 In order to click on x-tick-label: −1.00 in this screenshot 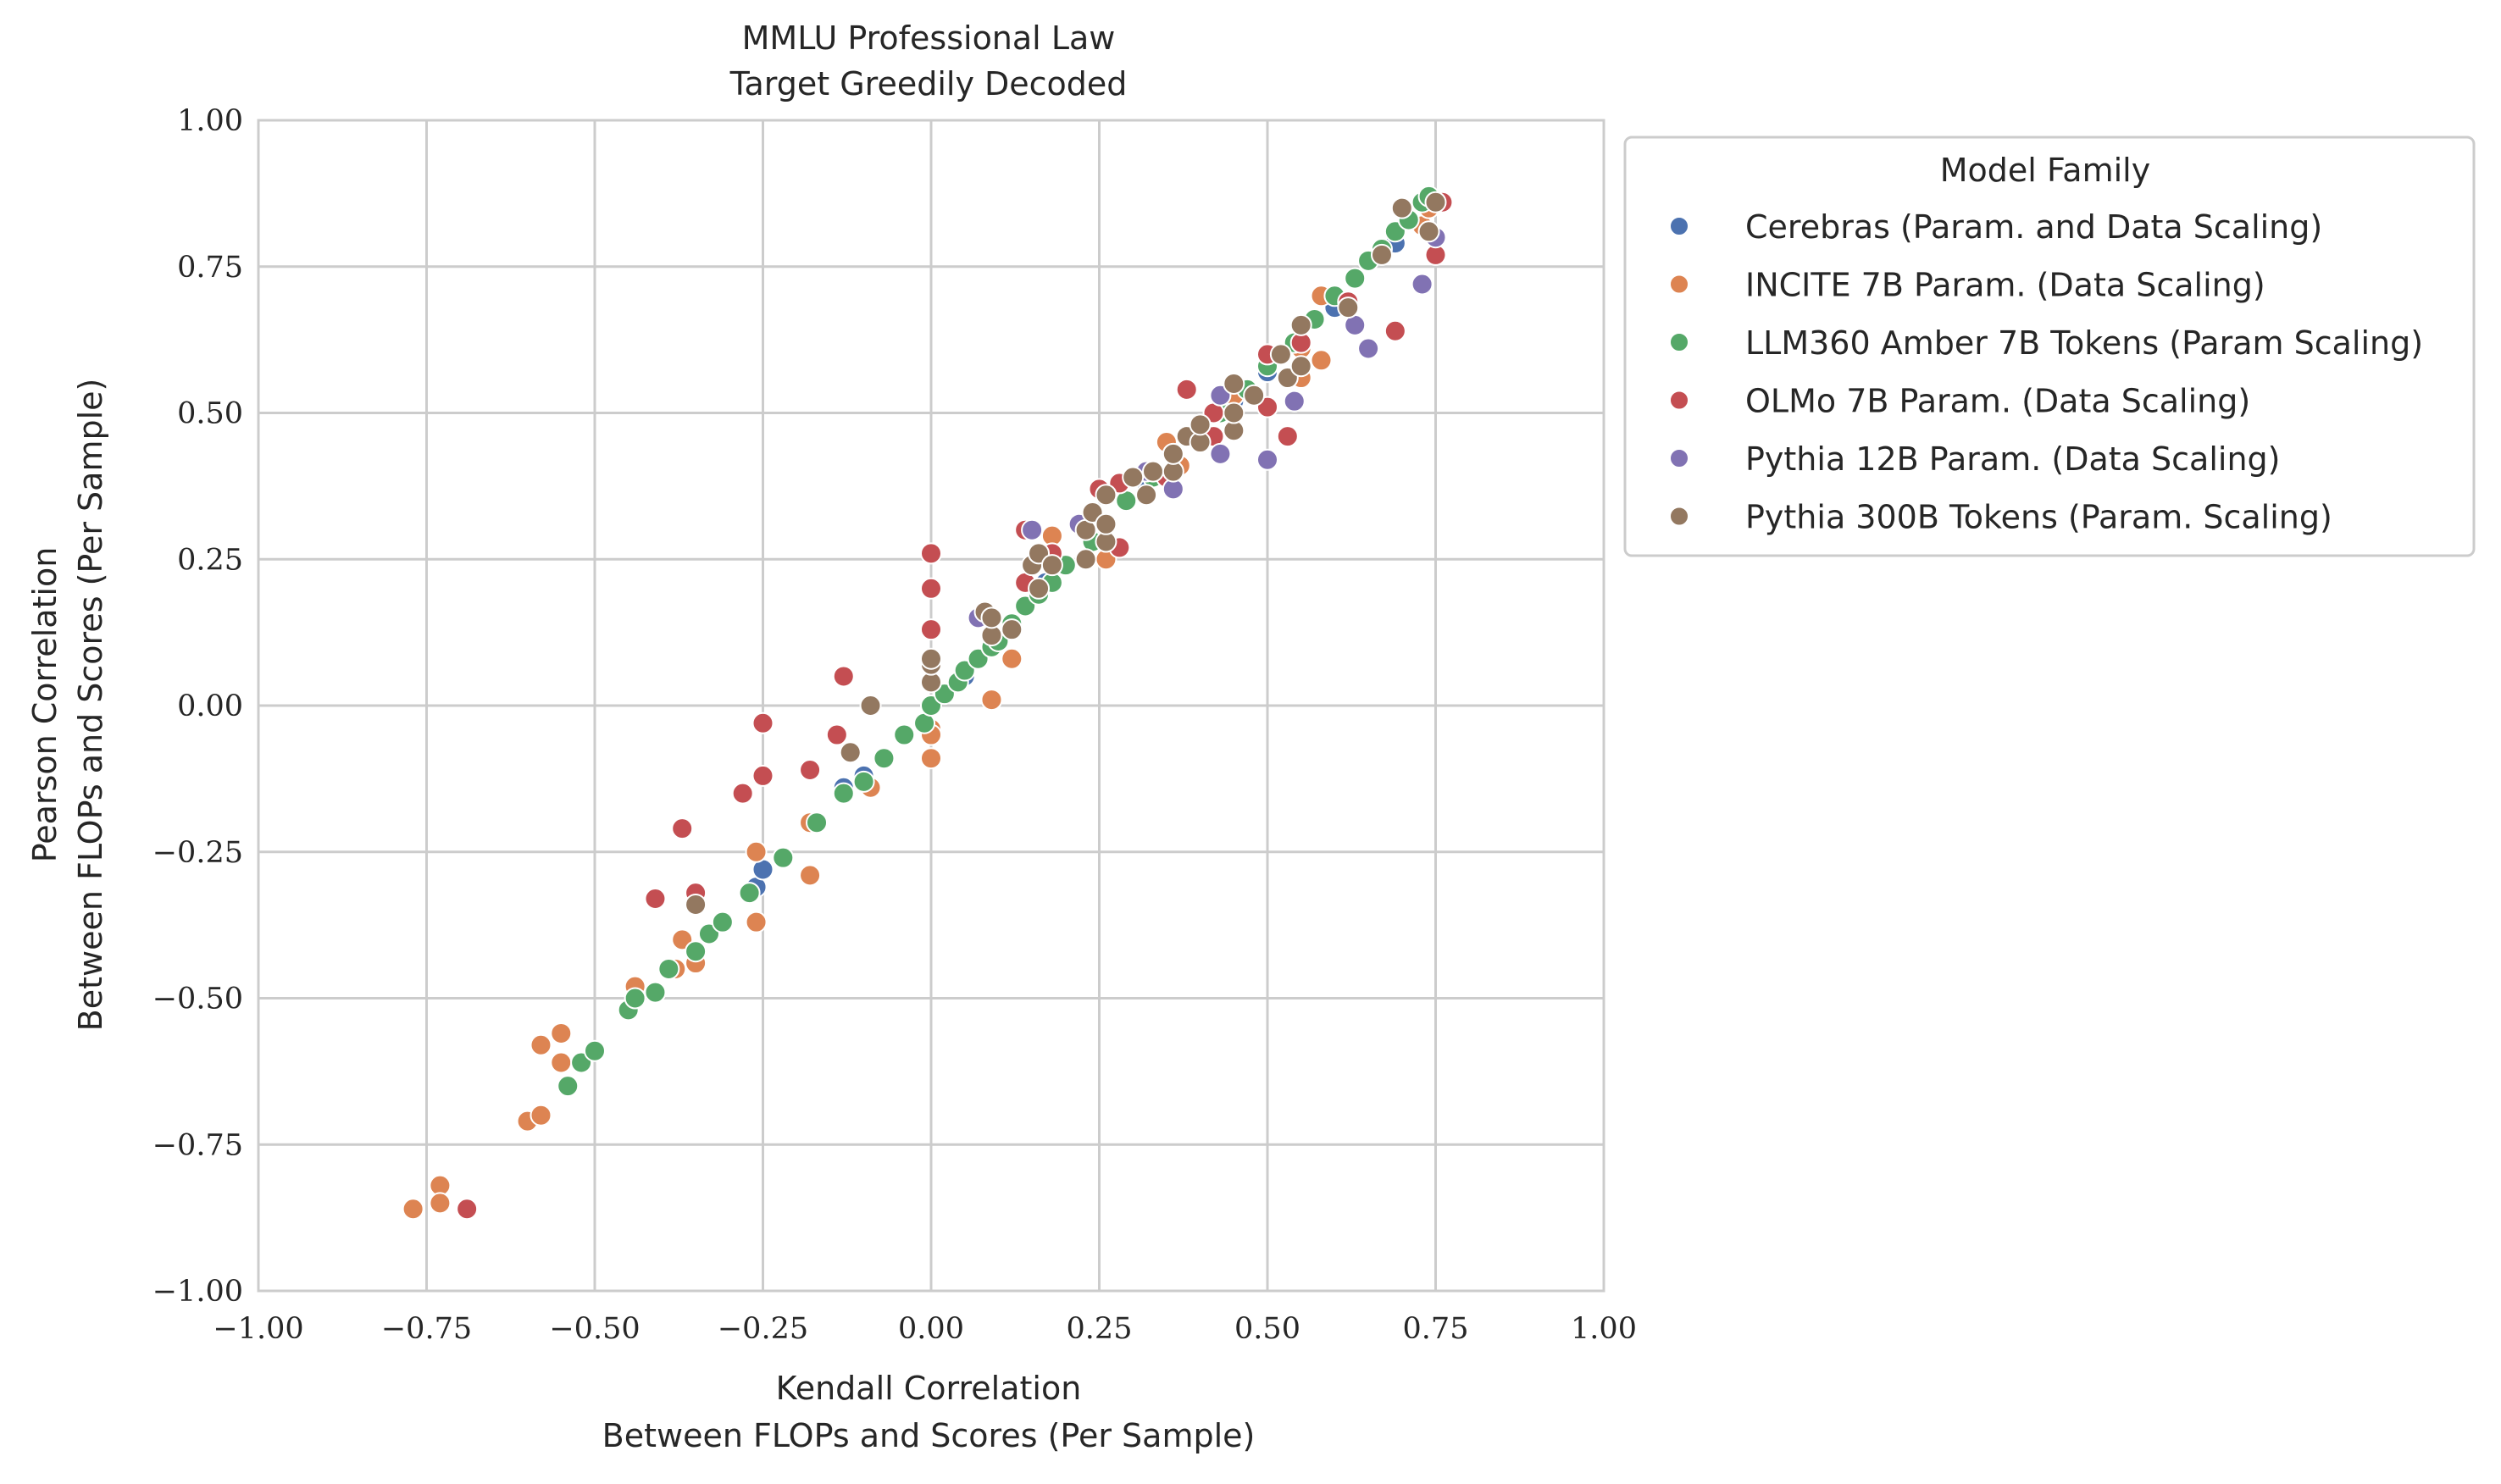, I will do `click(258, 1329)`.